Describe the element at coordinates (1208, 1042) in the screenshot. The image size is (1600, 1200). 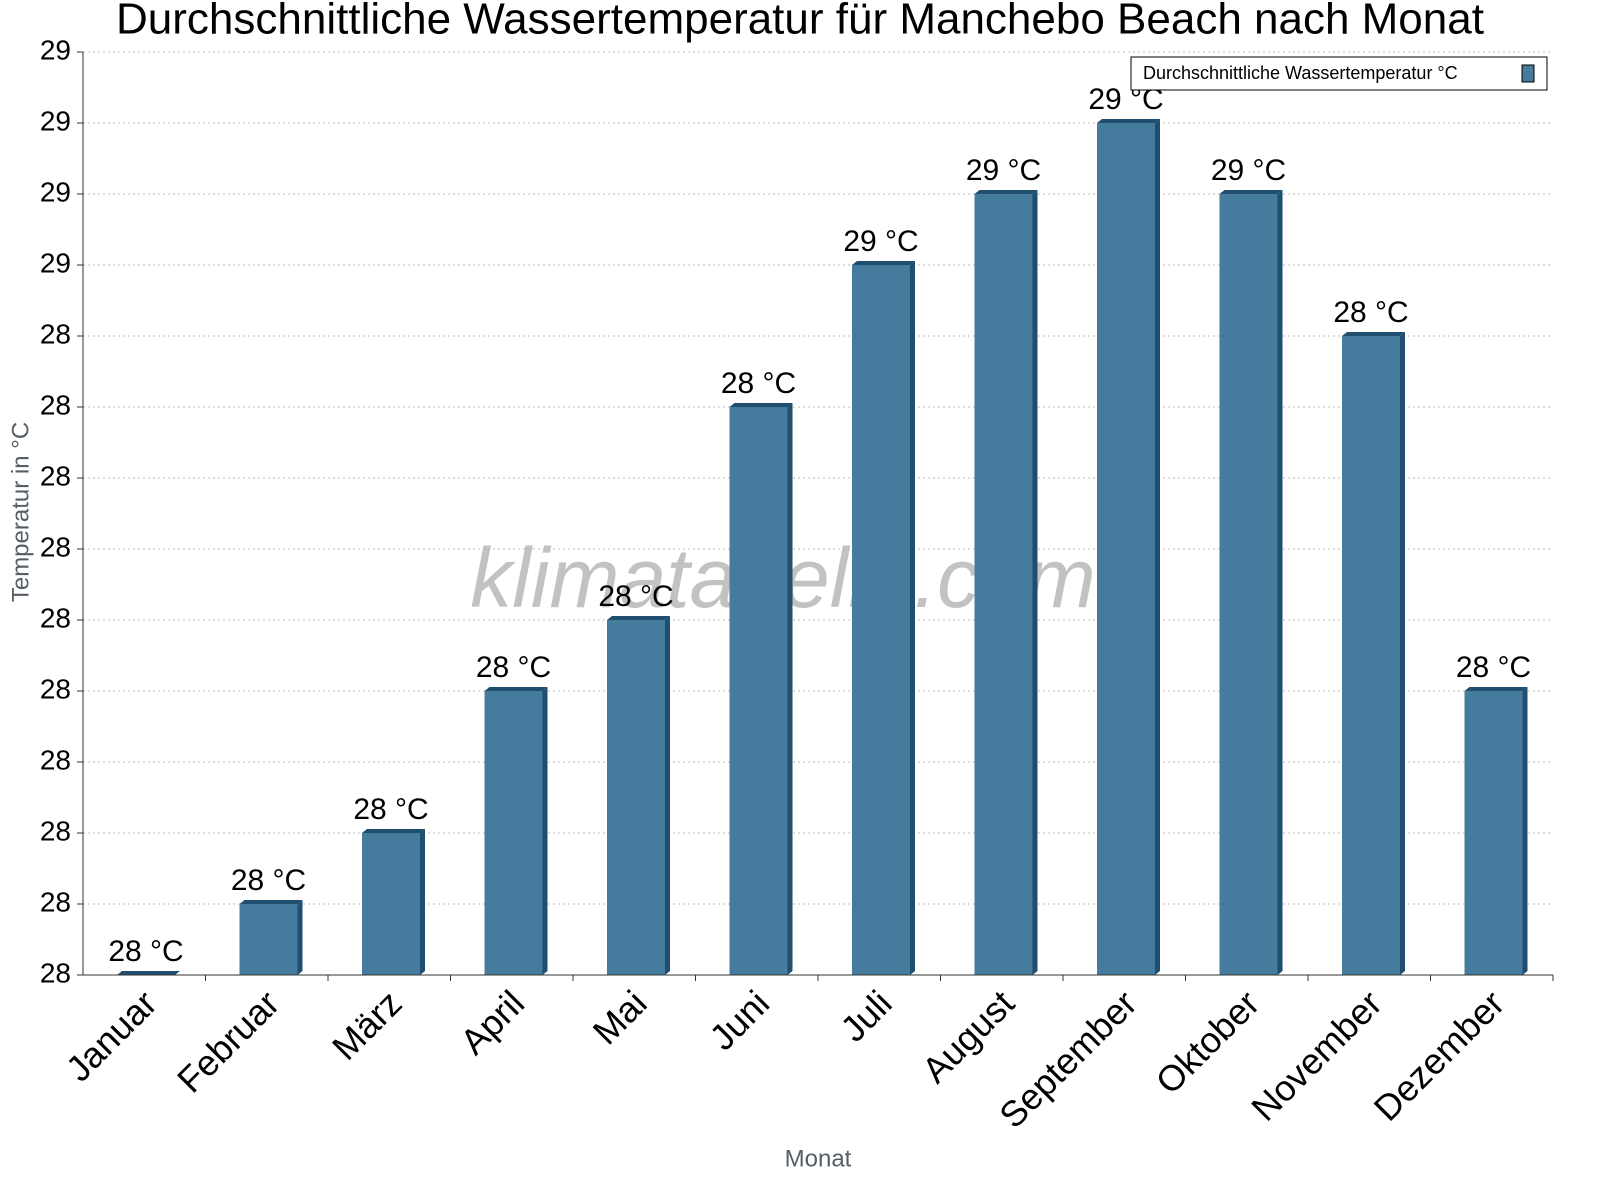
I see `x-tick-label: Oktober` at that location.